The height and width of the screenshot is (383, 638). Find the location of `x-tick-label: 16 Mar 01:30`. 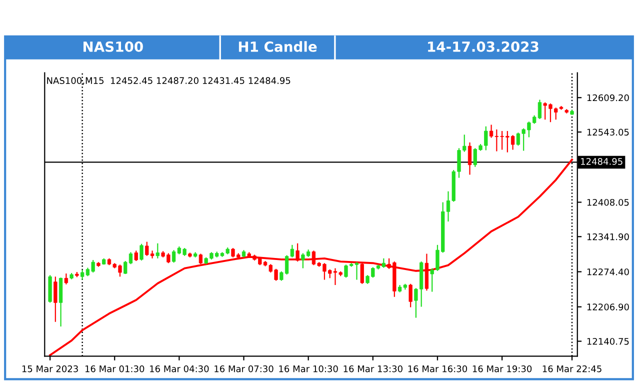

x-tick-label: 16 Mar 01:30 is located at coordinates (114, 368).